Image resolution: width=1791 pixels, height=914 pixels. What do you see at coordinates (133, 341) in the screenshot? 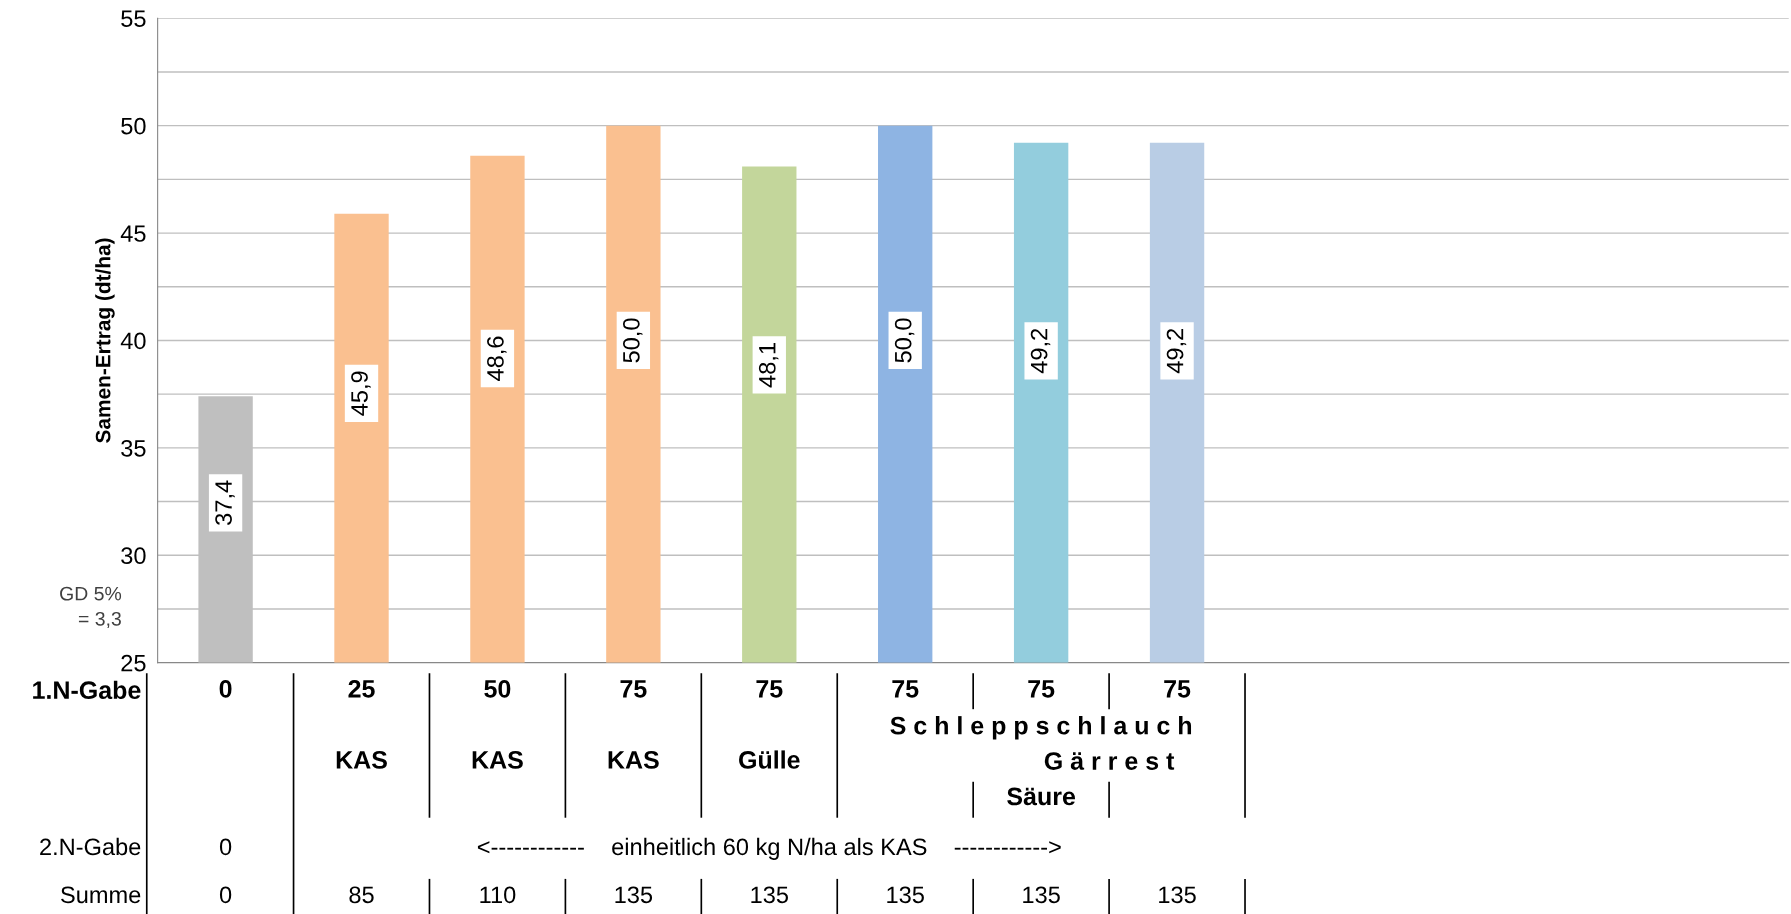
I see `y-tick-label: 40` at bounding box center [133, 341].